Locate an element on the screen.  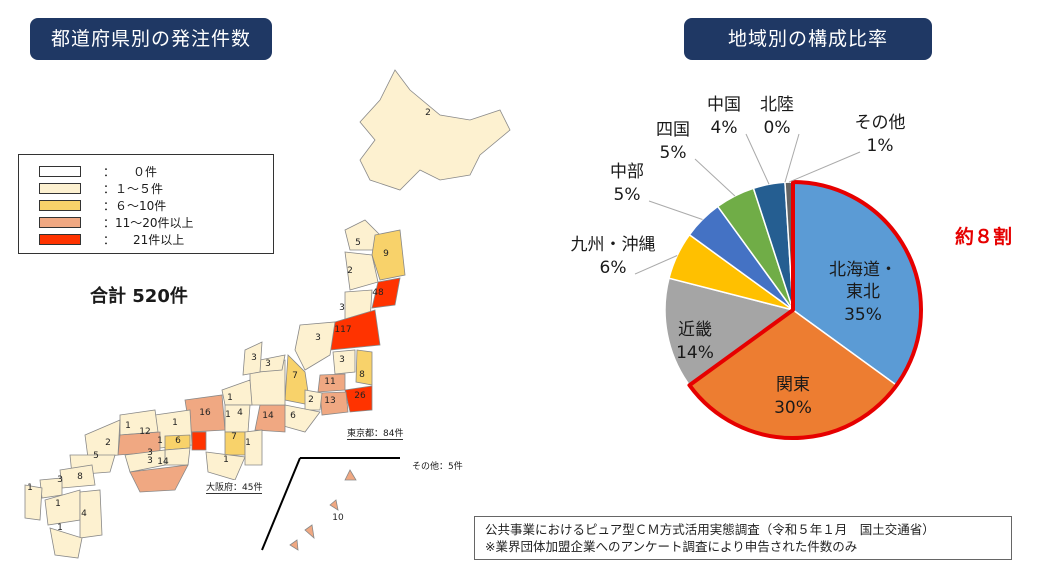
map-label-nagasaki: 1 is located at coordinates (30, 488).